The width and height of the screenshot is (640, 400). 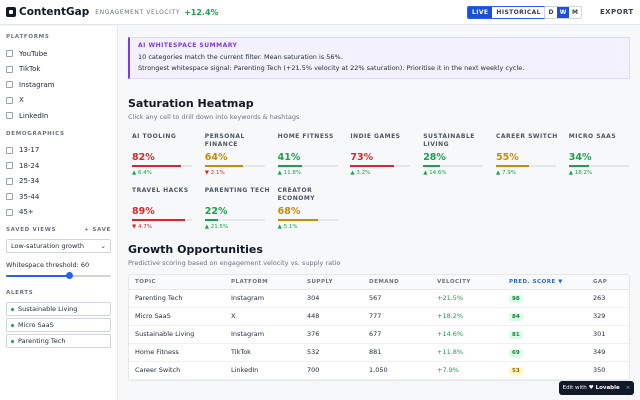 What do you see at coordinates (592, 136) in the screenshot?
I see `heatmap-cell-name: MICRO SAAS` at bounding box center [592, 136].